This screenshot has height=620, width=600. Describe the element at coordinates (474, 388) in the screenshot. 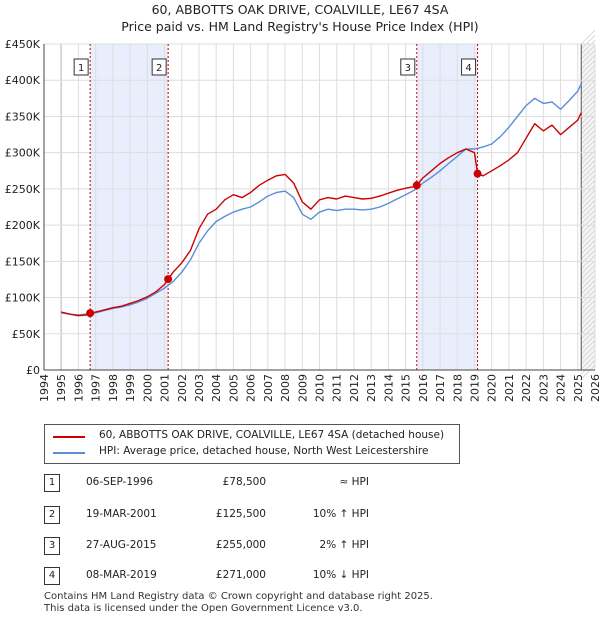

I see `x-tick-label: 2019` at that location.